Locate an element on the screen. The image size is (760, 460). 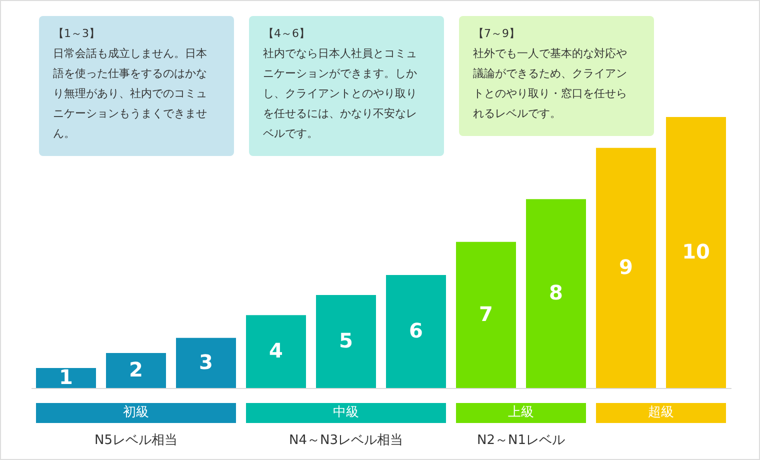
level-strip: 初級 is located at coordinates (136, 413).